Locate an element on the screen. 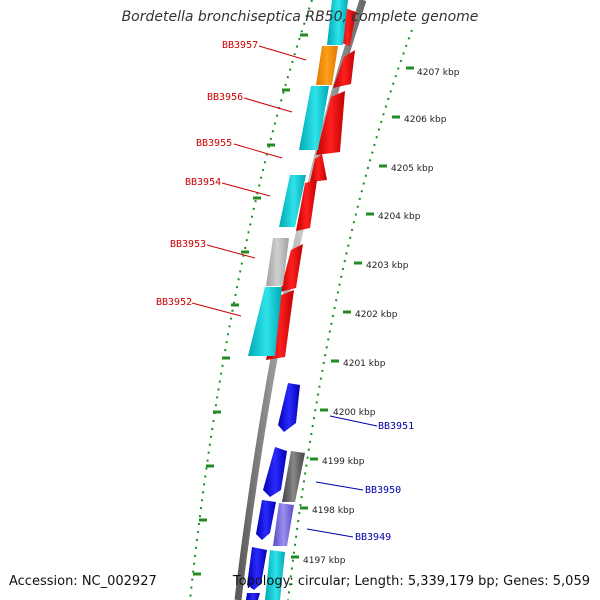  right-label-leaders is located at coordinates (342, 476).